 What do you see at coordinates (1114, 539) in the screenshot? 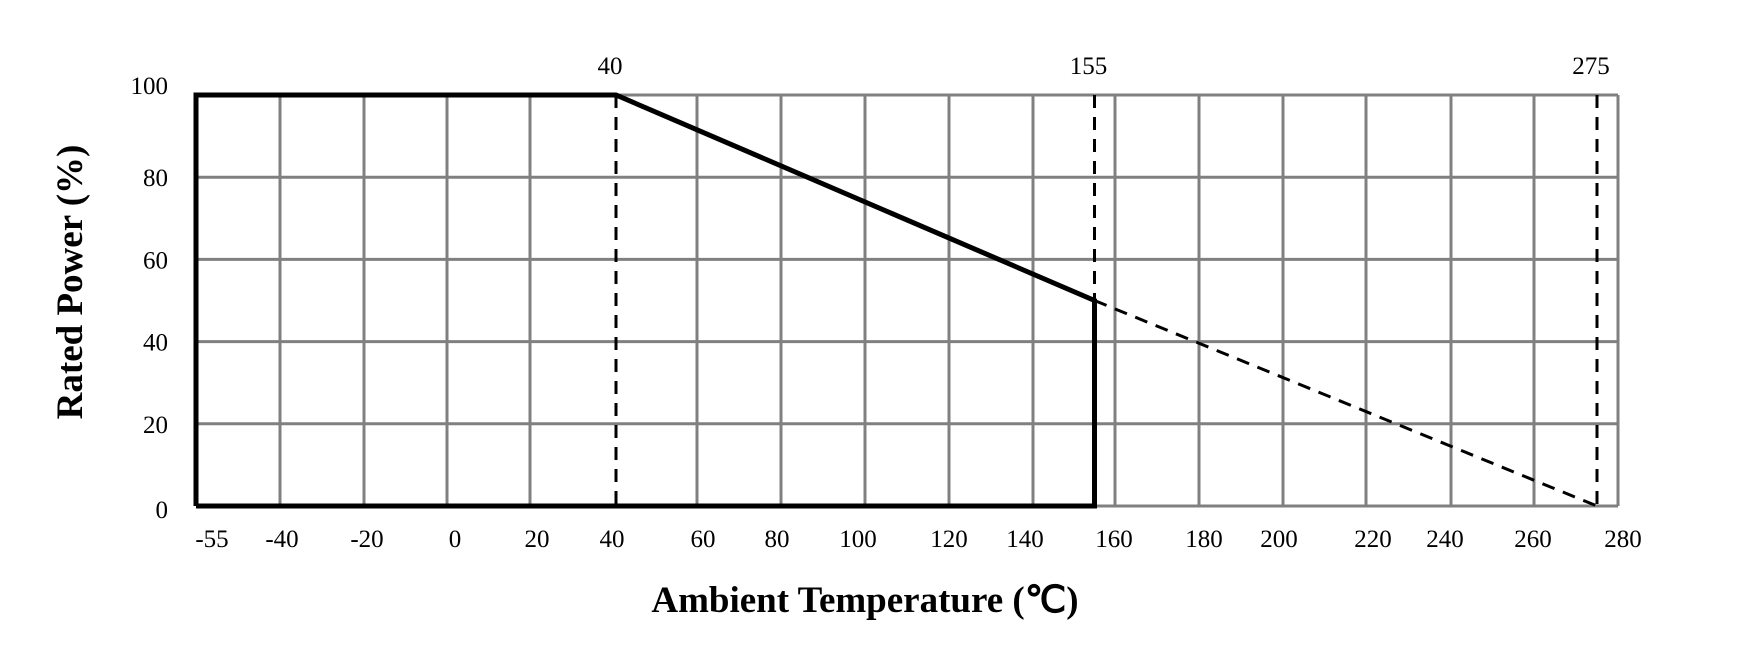
I see `x-tick-label: 160` at bounding box center [1114, 539].